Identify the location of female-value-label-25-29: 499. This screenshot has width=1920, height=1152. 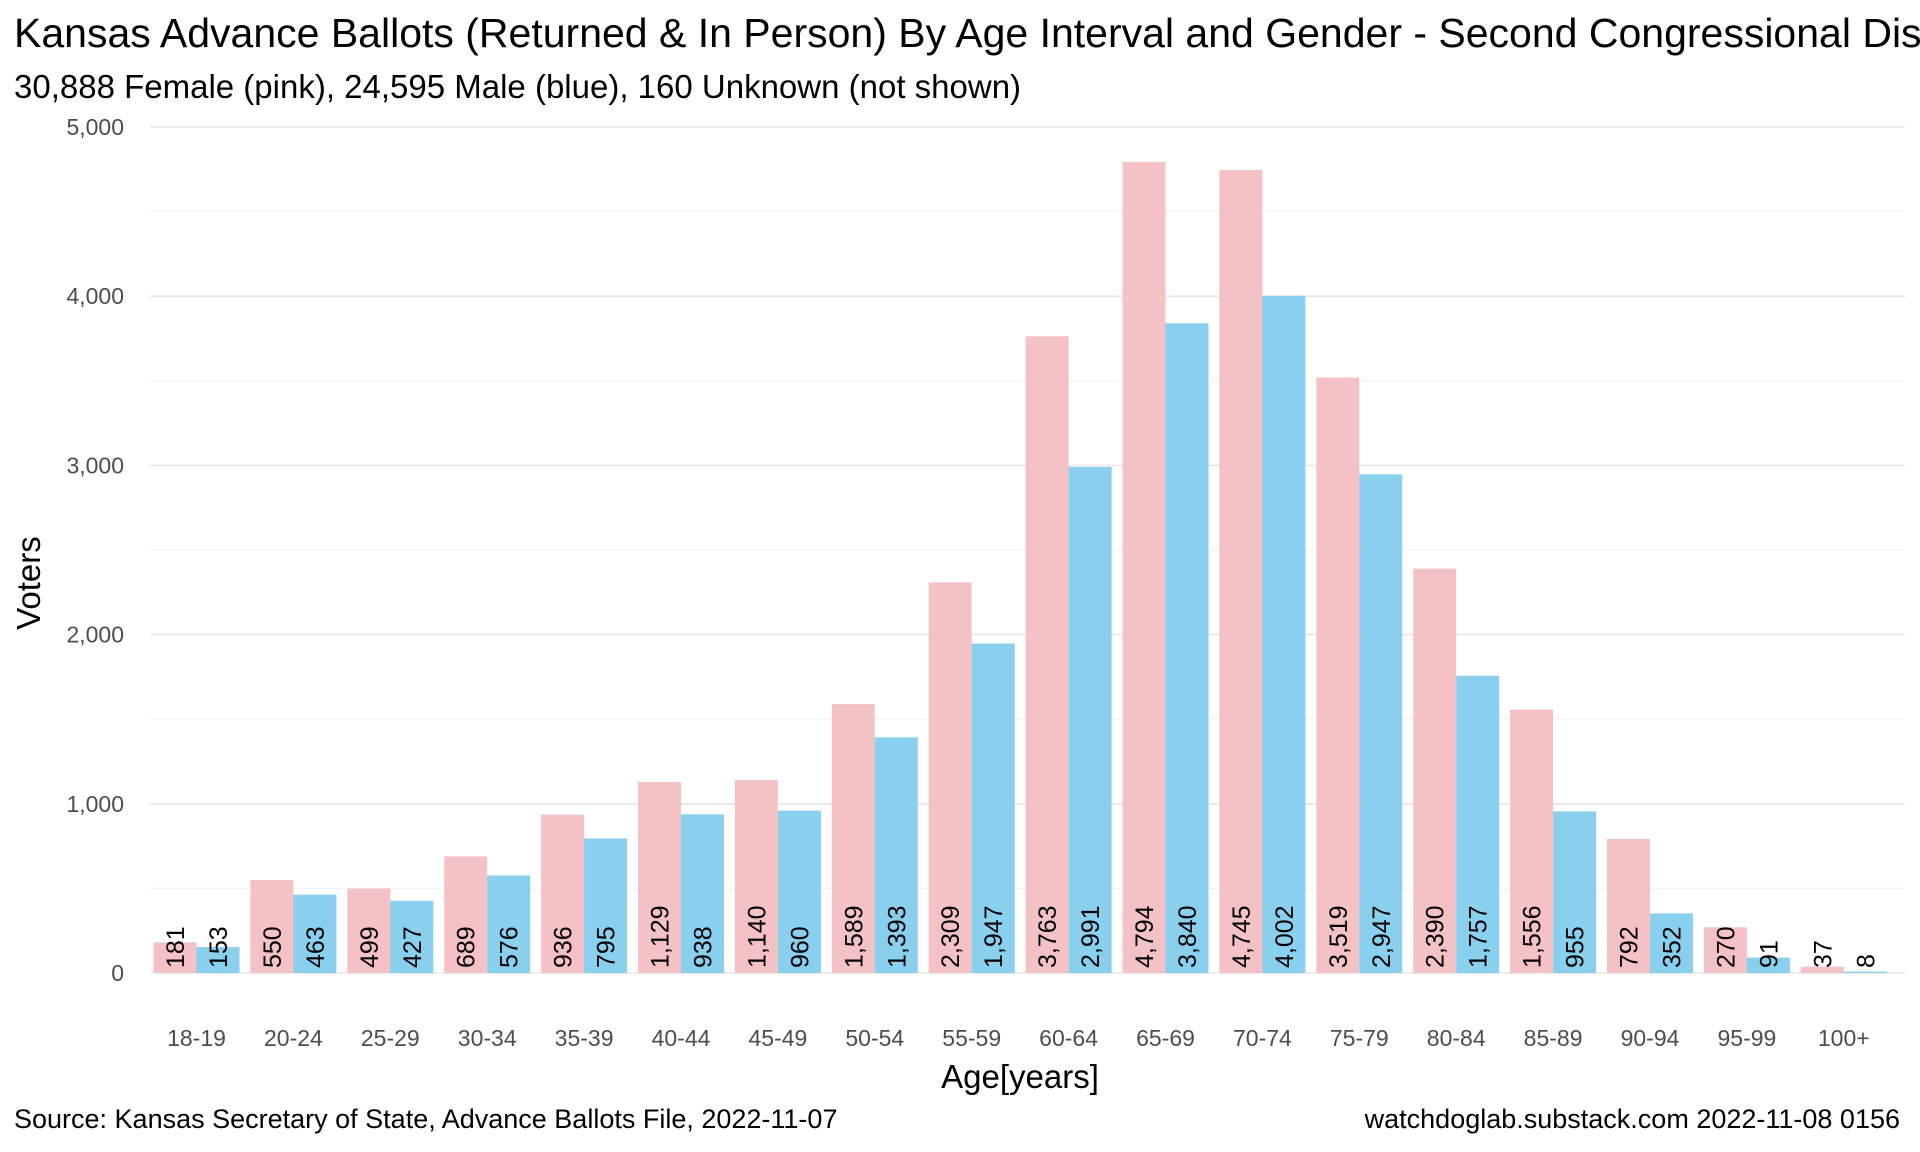
(370, 947).